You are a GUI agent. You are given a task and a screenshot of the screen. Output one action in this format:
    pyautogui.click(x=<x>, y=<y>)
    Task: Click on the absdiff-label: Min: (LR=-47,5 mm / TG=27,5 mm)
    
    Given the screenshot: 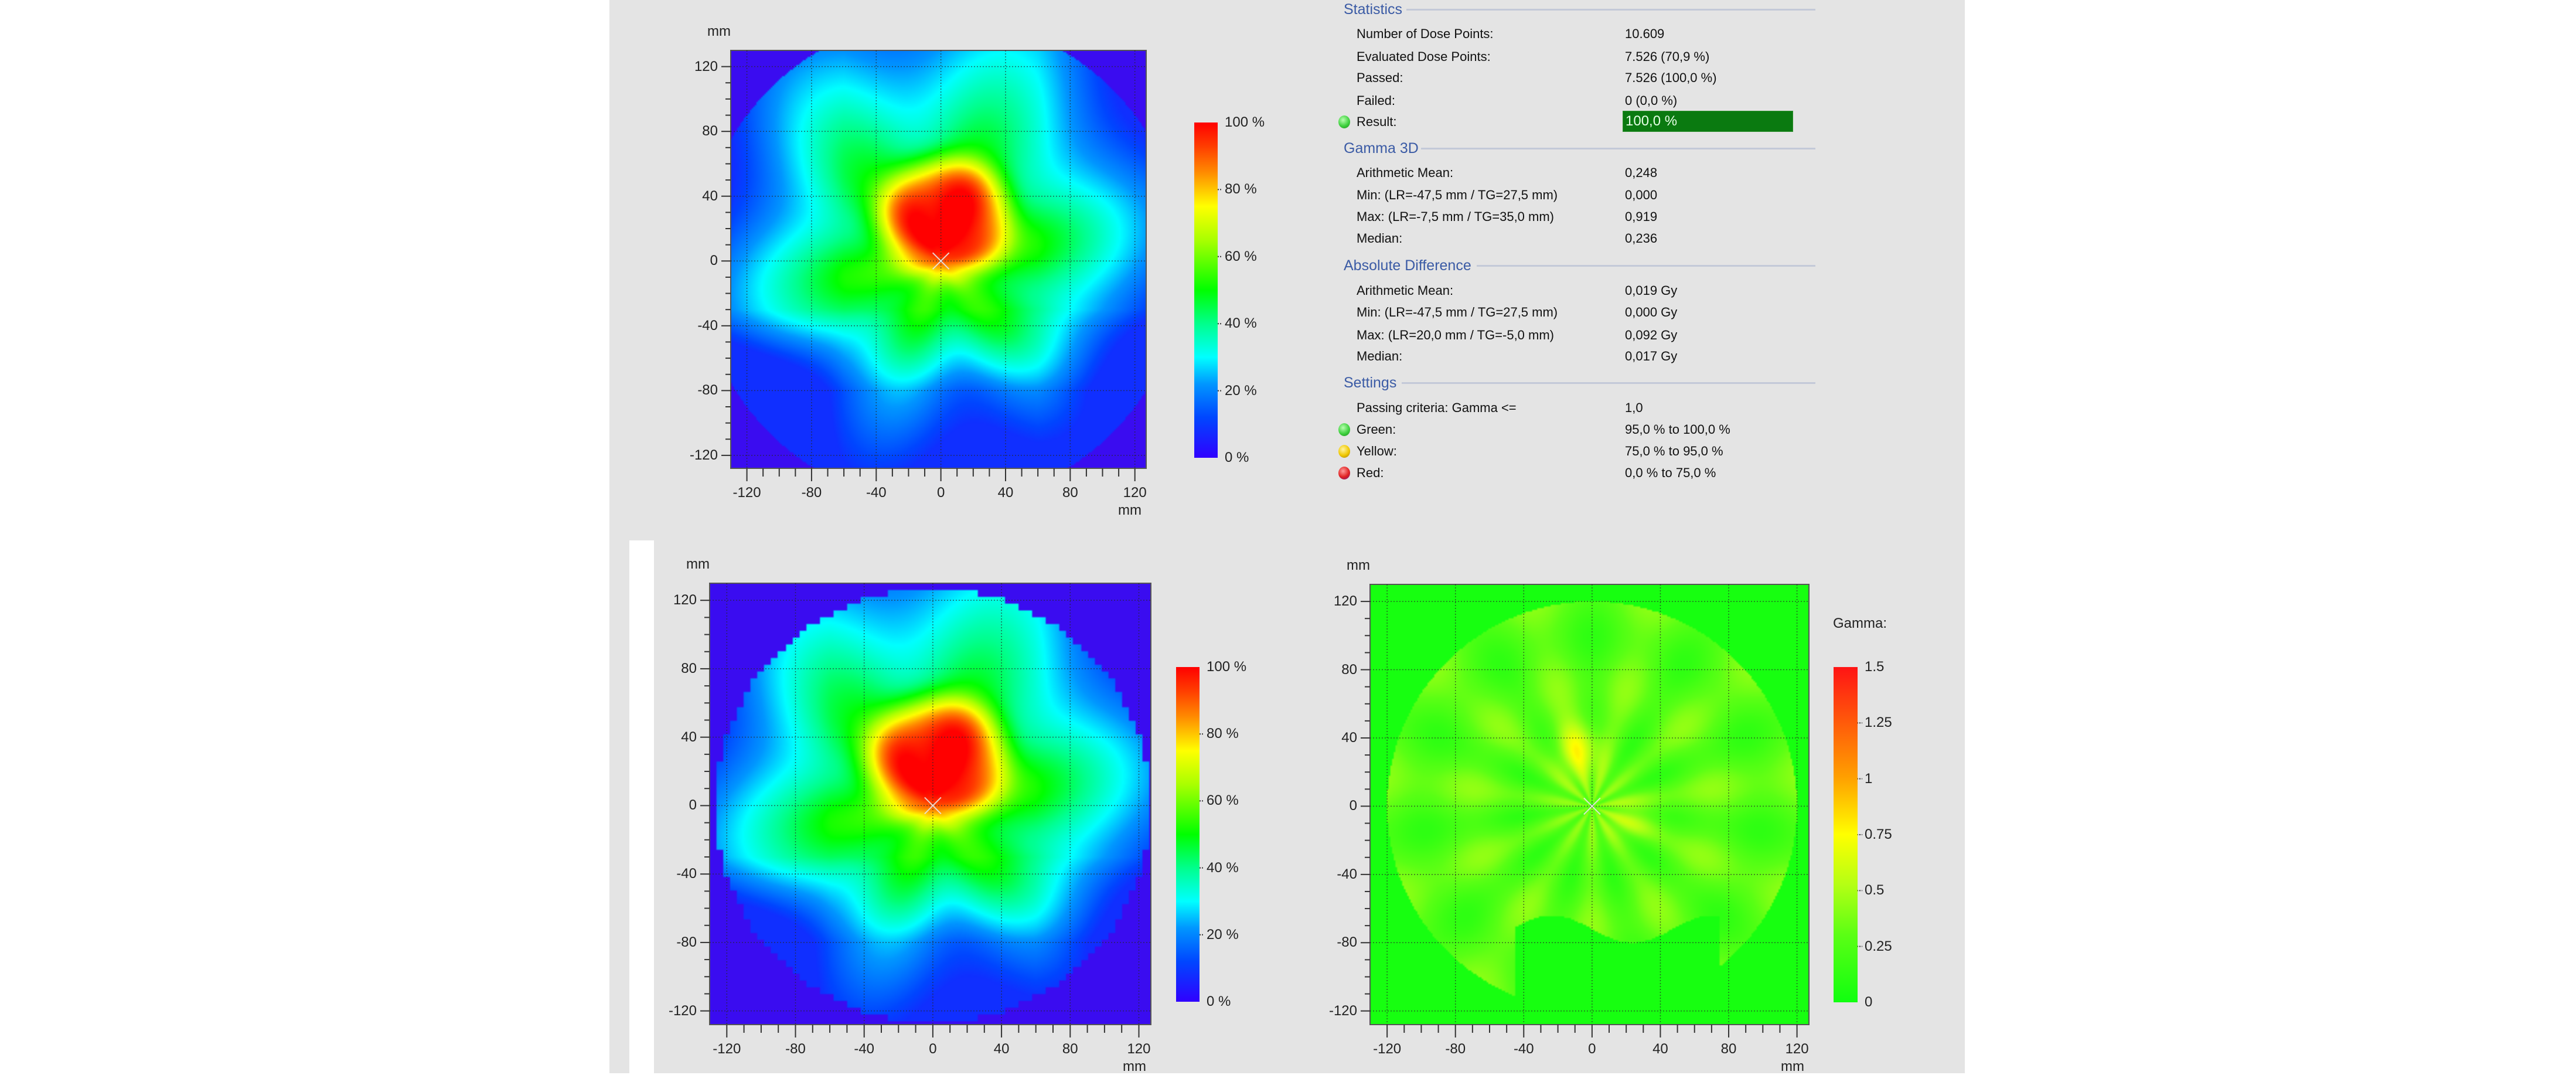 What is the action you would take?
    pyautogui.click(x=1457, y=312)
    